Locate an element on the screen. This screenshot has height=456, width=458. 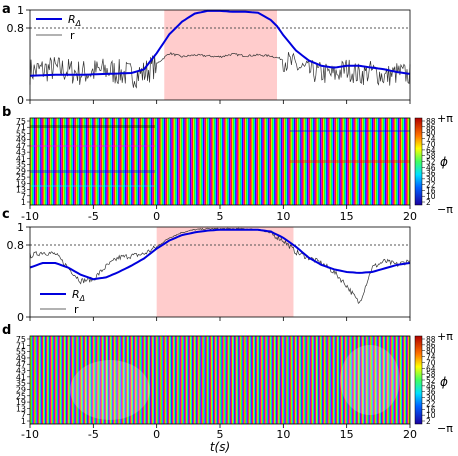
panel-d-colorbar-label: ϕ is located at coordinates (444, 382).